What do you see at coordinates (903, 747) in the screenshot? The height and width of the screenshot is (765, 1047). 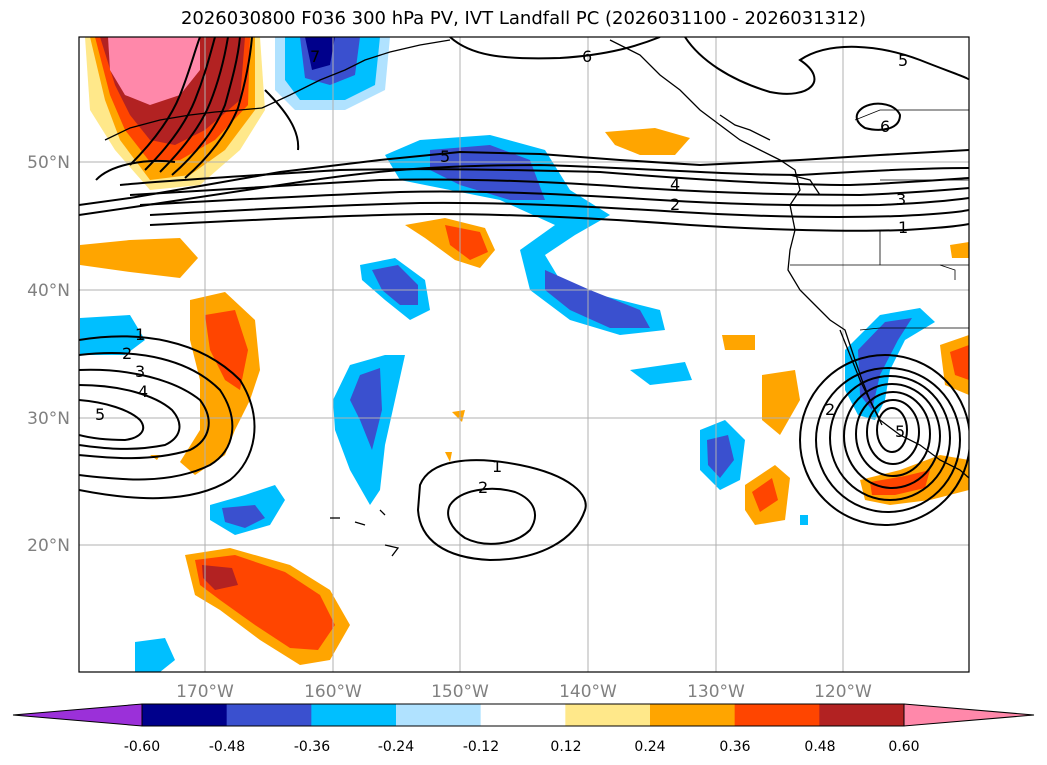 I see `colorbar-tick-label: 0.60` at bounding box center [903, 747].